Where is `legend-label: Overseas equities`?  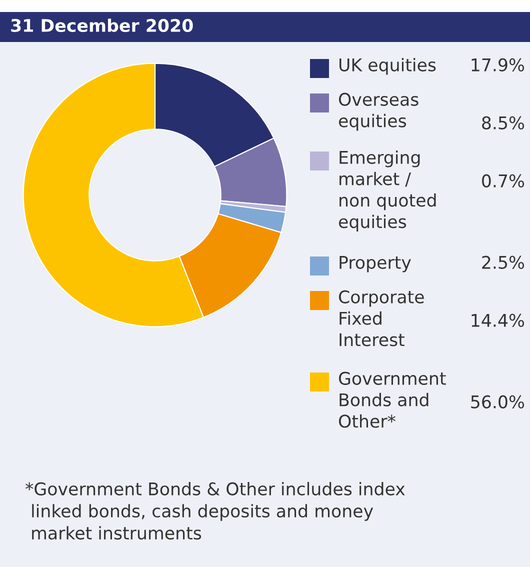 legend-label: Overseas equities is located at coordinates (378, 111).